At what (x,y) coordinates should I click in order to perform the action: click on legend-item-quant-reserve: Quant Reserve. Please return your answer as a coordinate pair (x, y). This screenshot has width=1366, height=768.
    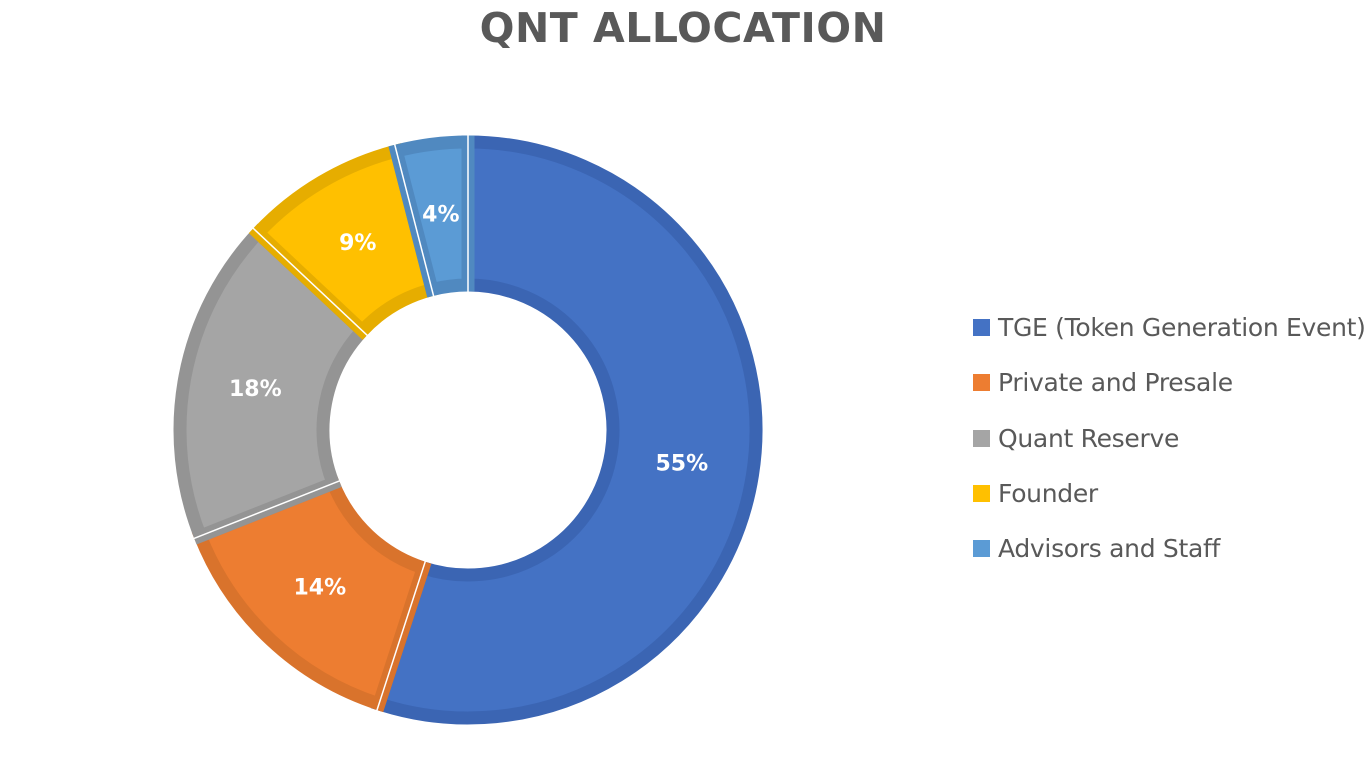
    Looking at the image, I should click on (1169, 438).